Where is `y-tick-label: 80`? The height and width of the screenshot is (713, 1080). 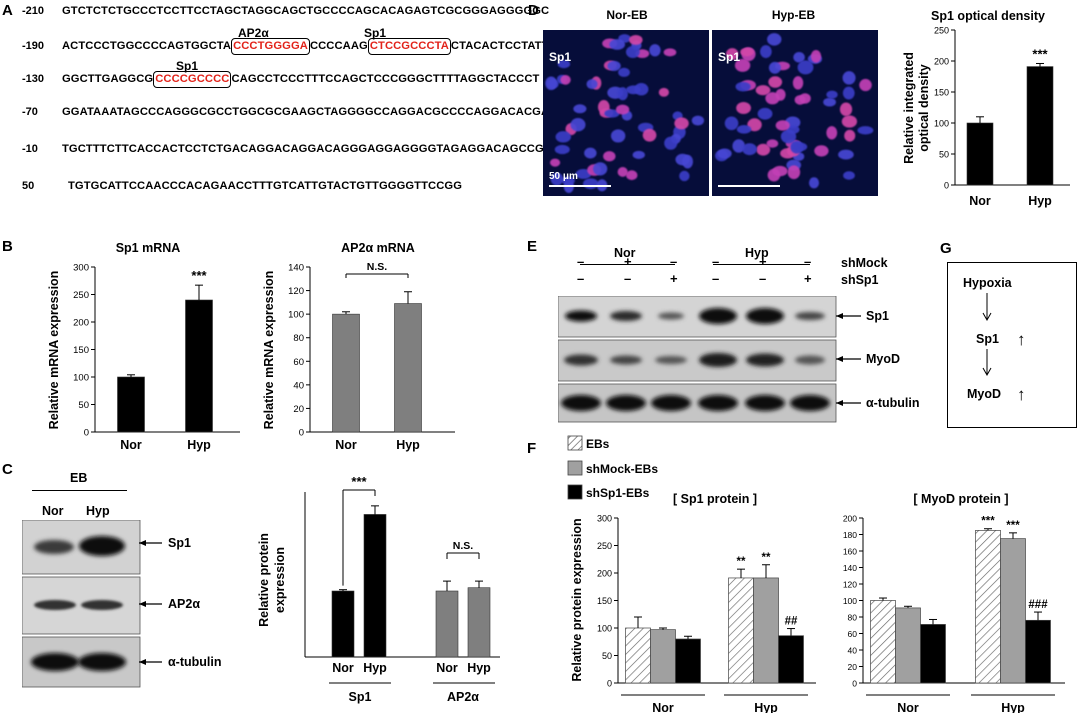
y-tick-label: 80 is located at coordinates (298, 338).